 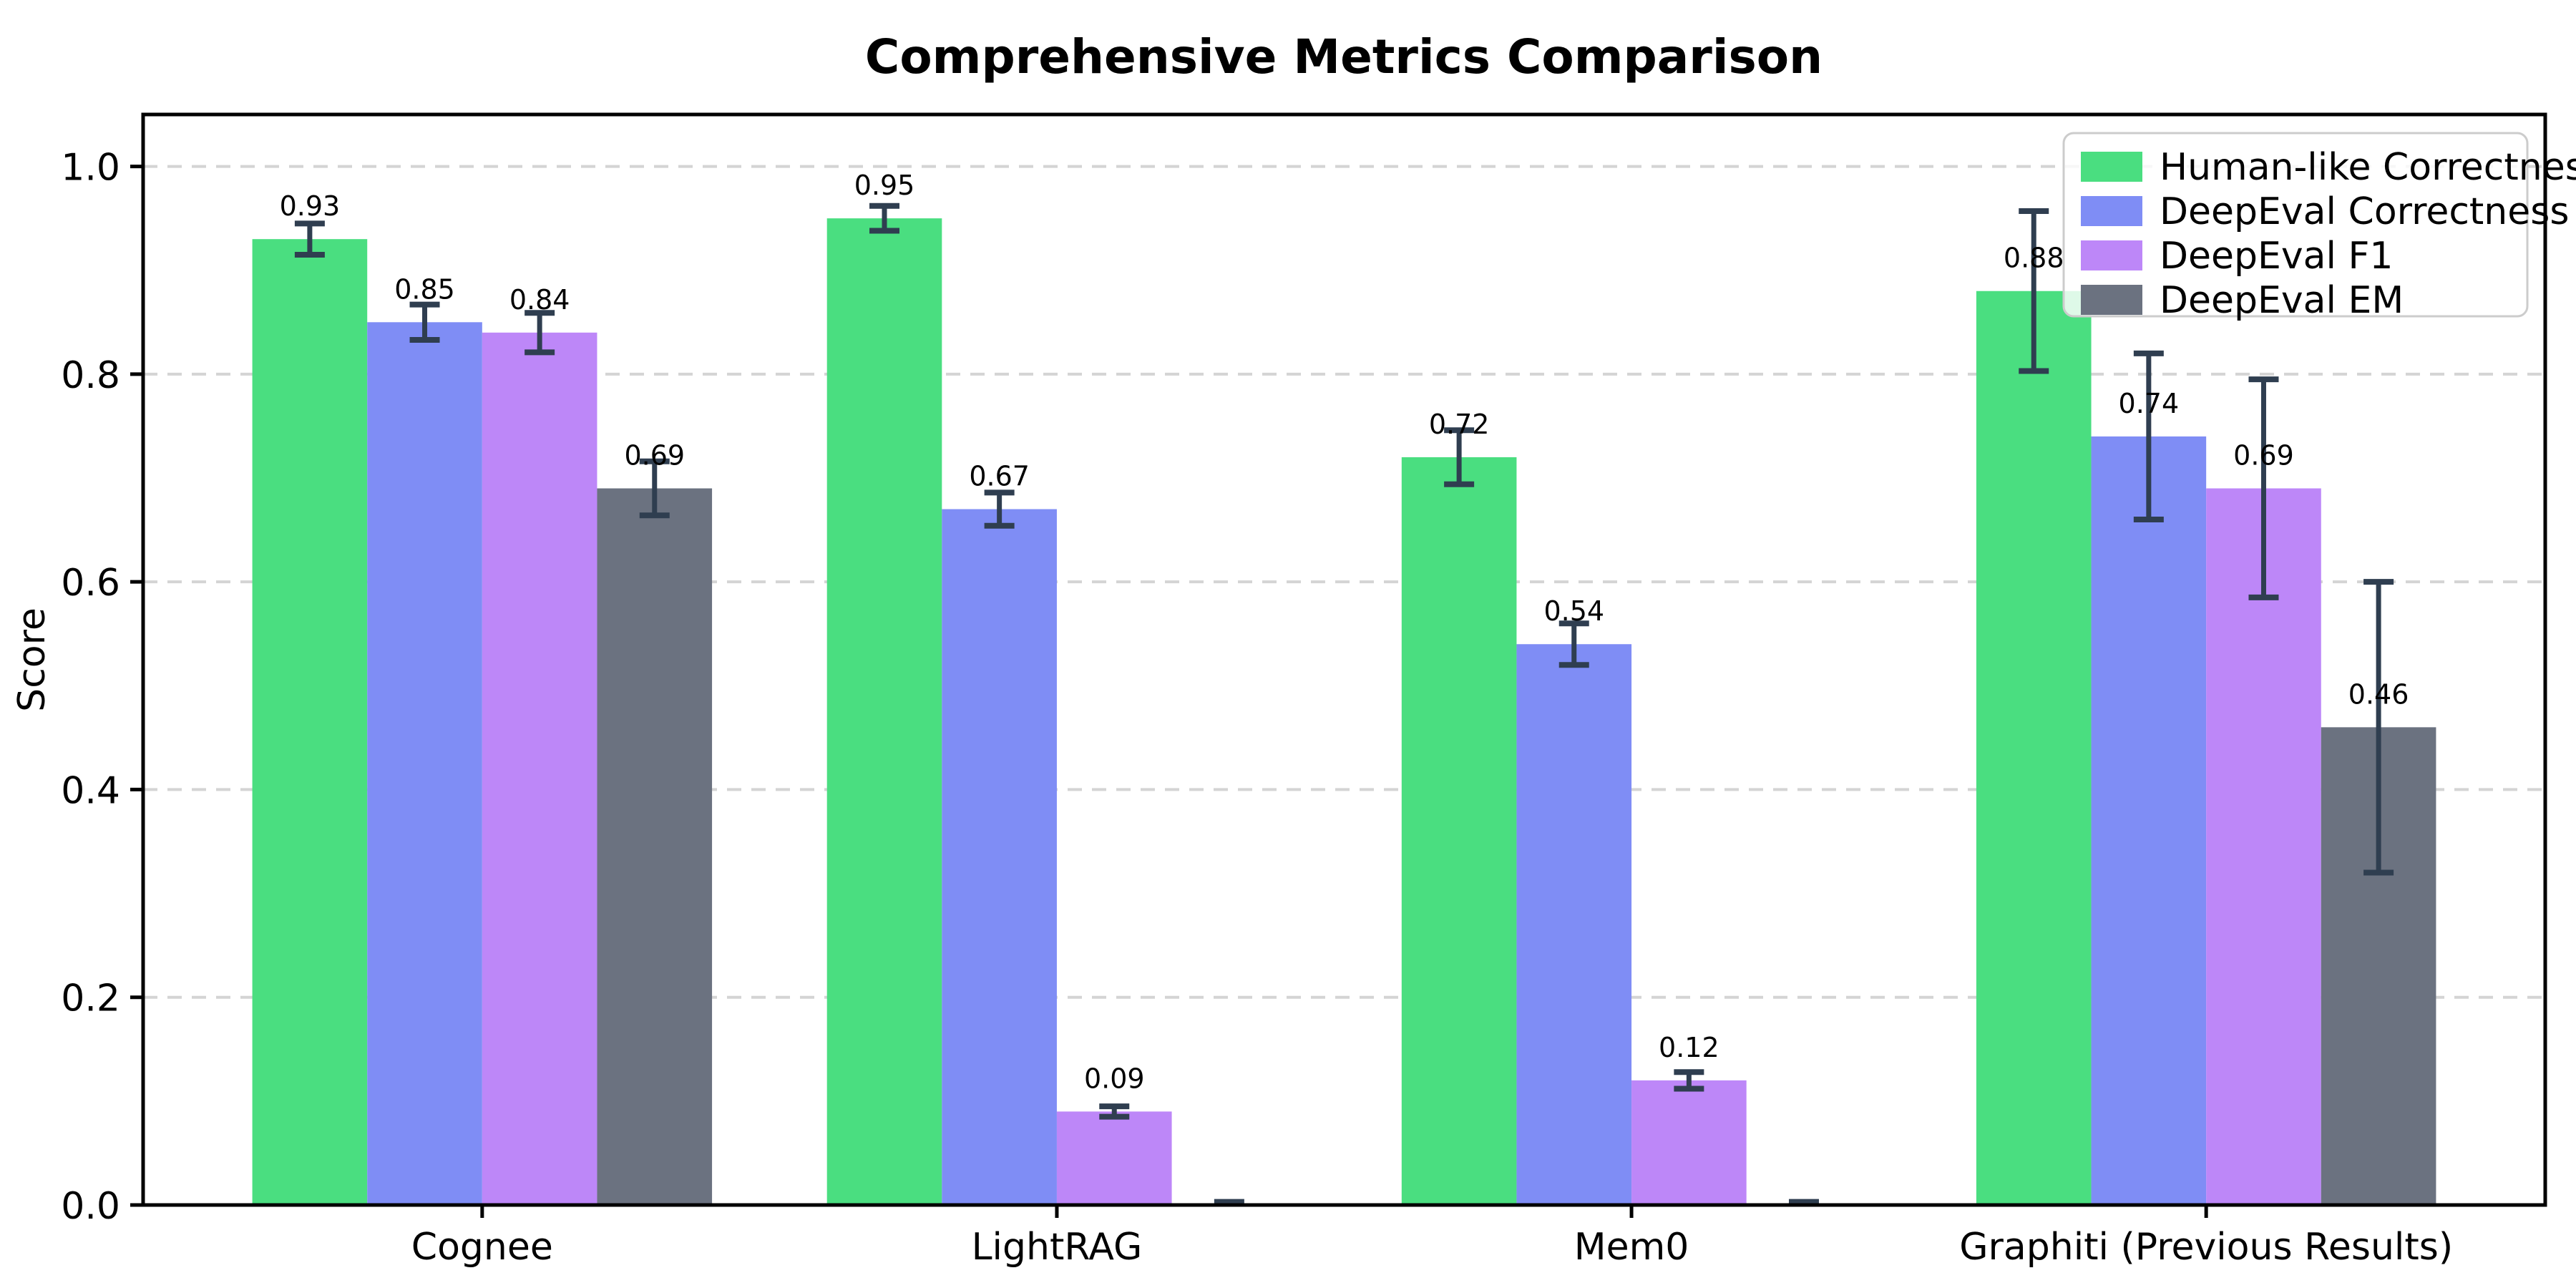 What do you see at coordinates (1689, 1142) in the screenshot?
I see `bar-mem0-deepeval-f1` at bounding box center [1689, 1142].